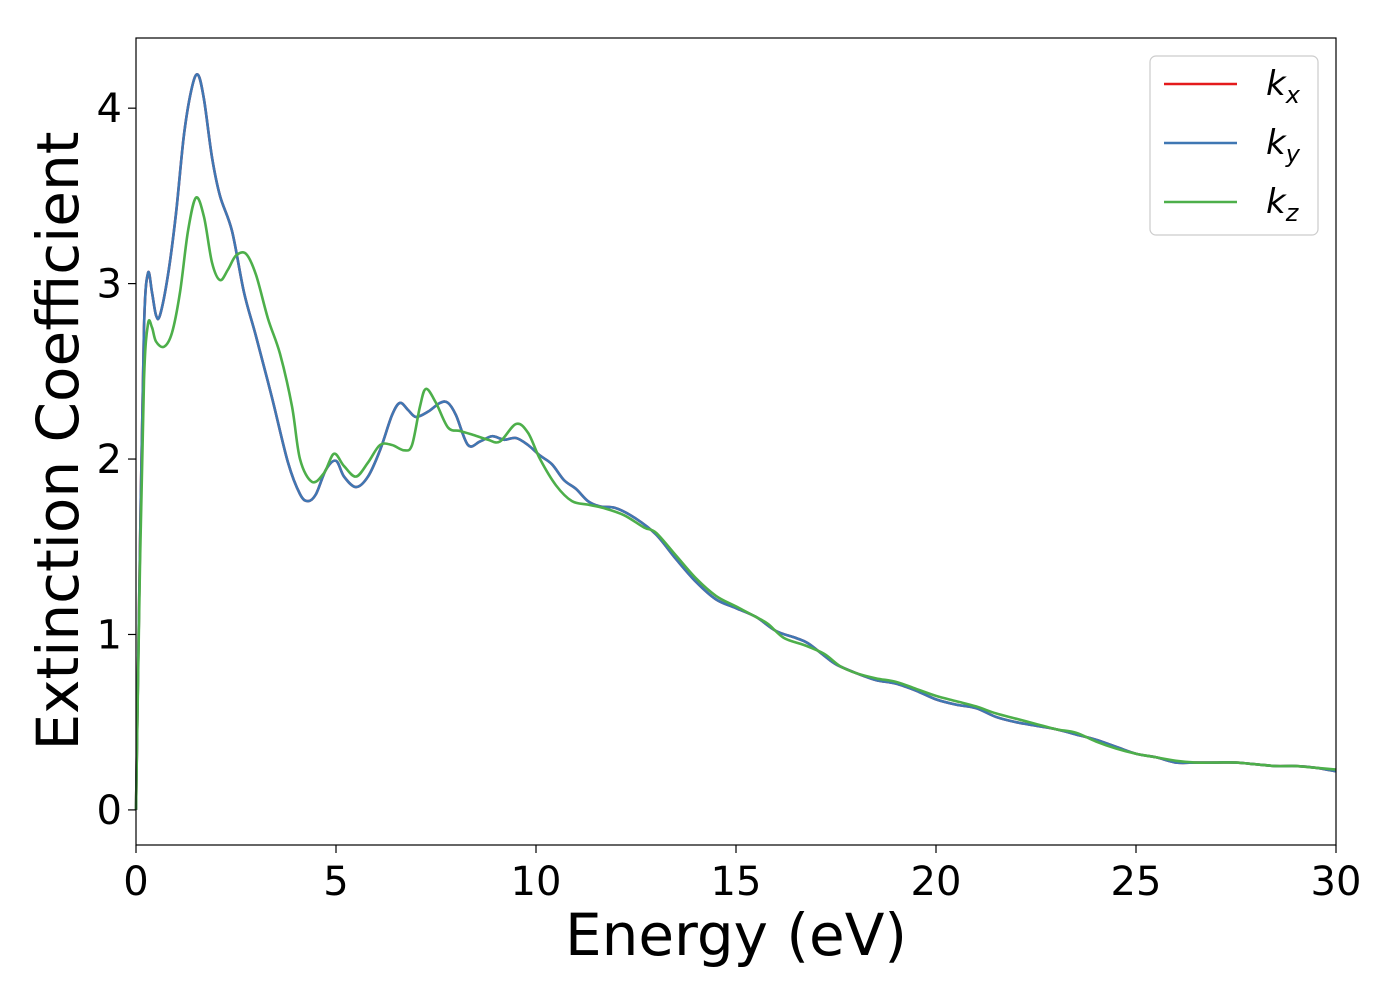 The image size is (1400, 1000). Describe the element at coordinates (936, 882) in the screenshot. I see `x-tick-label: 20` at that location.